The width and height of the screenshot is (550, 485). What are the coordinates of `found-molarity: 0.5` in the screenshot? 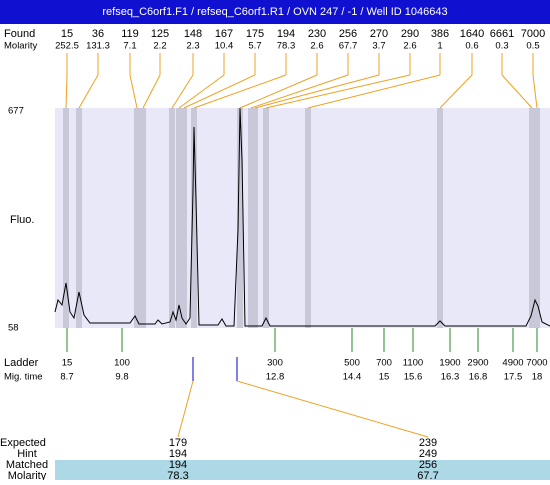 It's located at (532, 46).